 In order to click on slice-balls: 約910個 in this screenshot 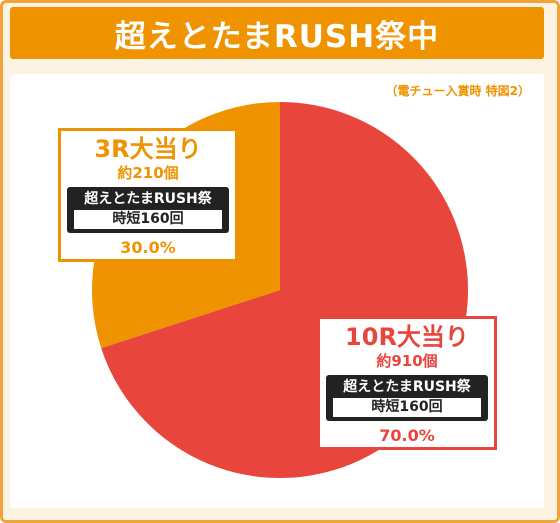, I will do `click(407, 361)`.